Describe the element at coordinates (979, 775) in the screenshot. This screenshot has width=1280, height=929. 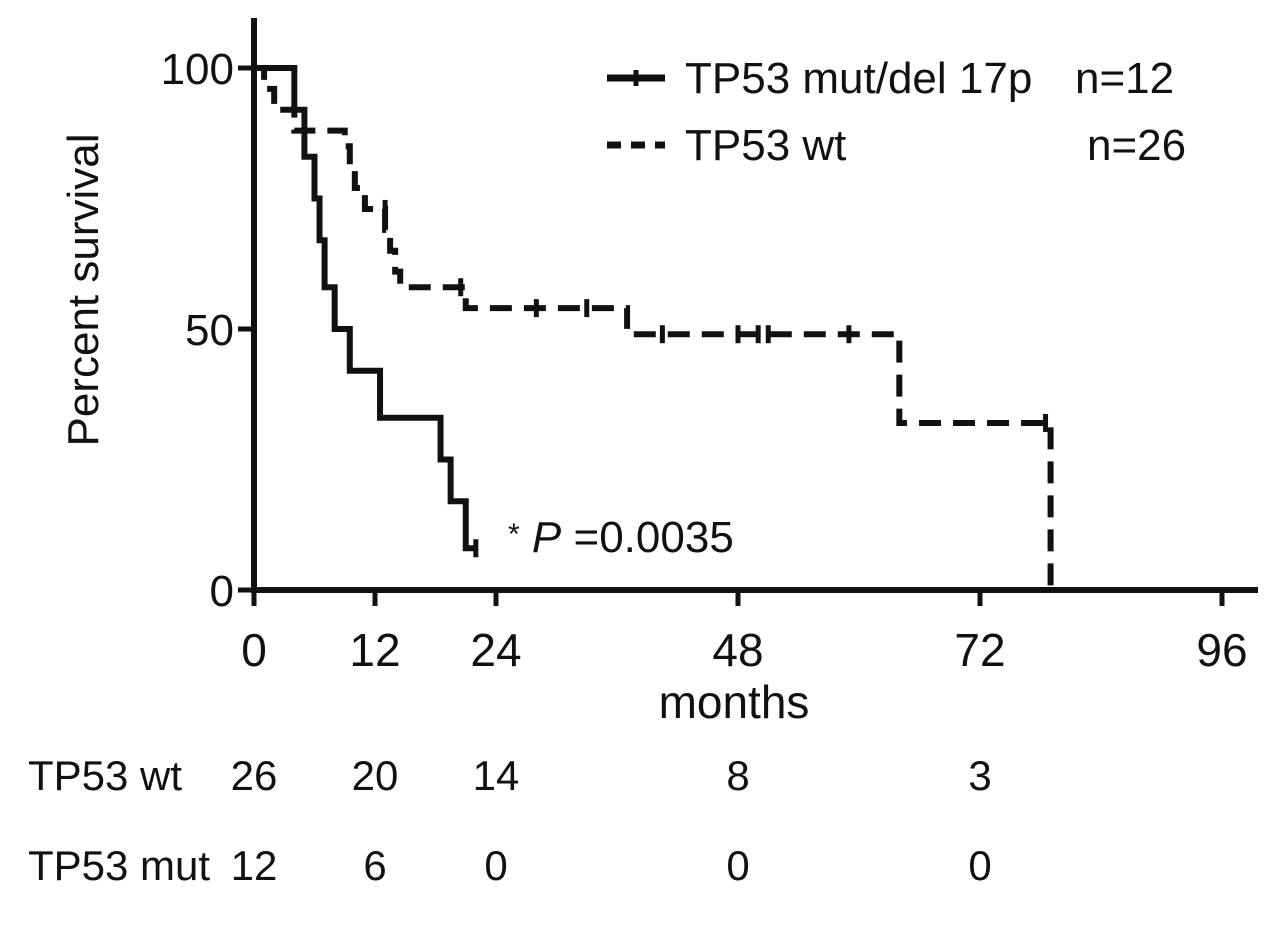
I see `risk-table-cell: 3` at that location.